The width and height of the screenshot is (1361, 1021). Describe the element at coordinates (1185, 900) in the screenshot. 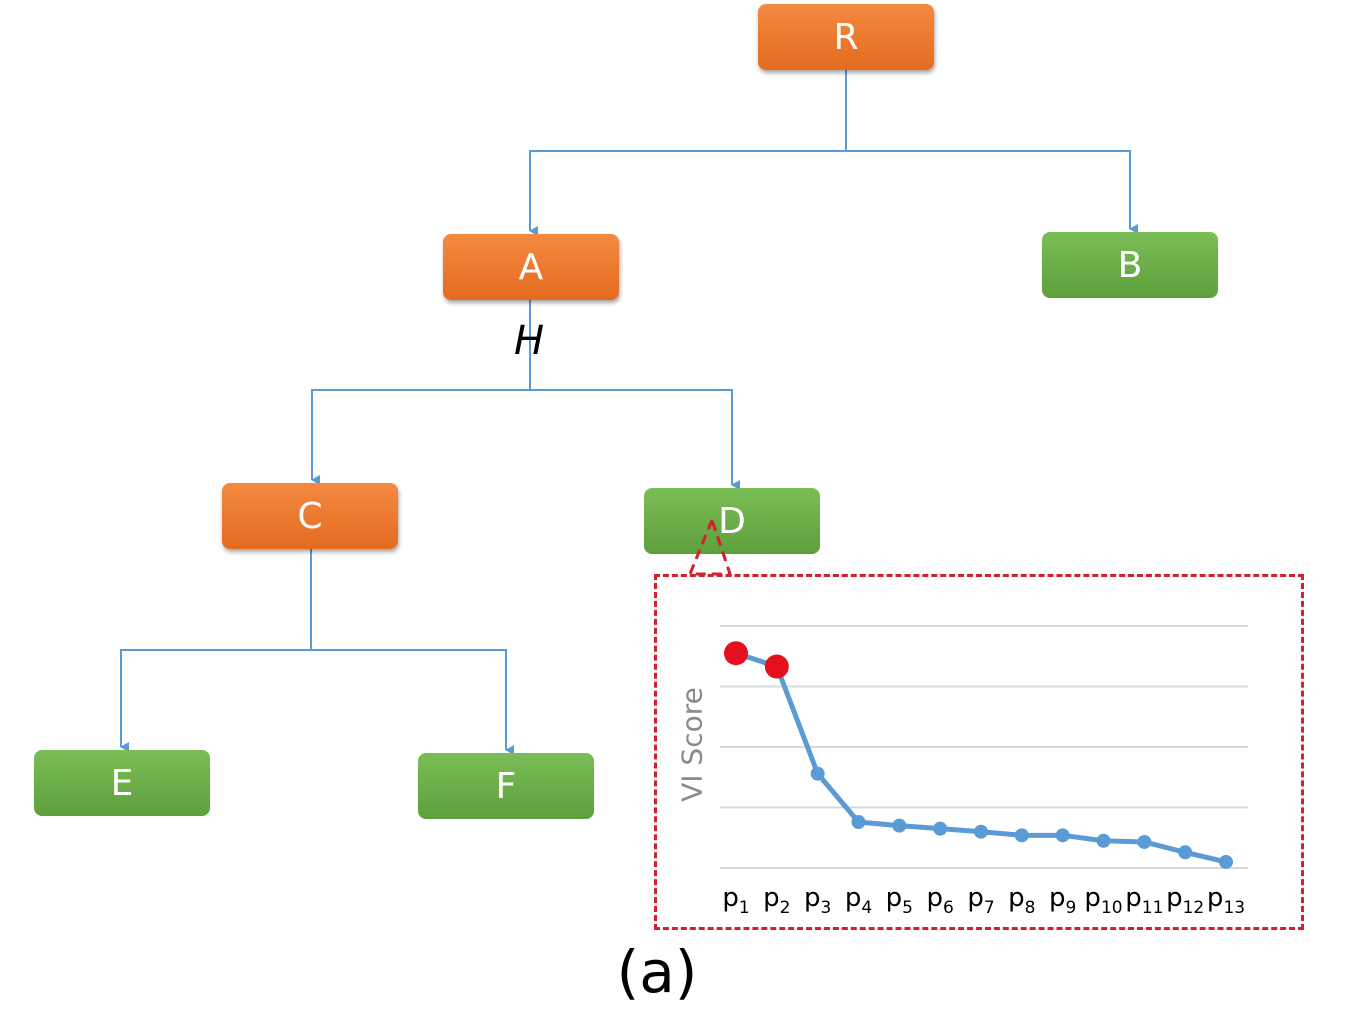

I see `chart-x-tick-label: p12` at that location.